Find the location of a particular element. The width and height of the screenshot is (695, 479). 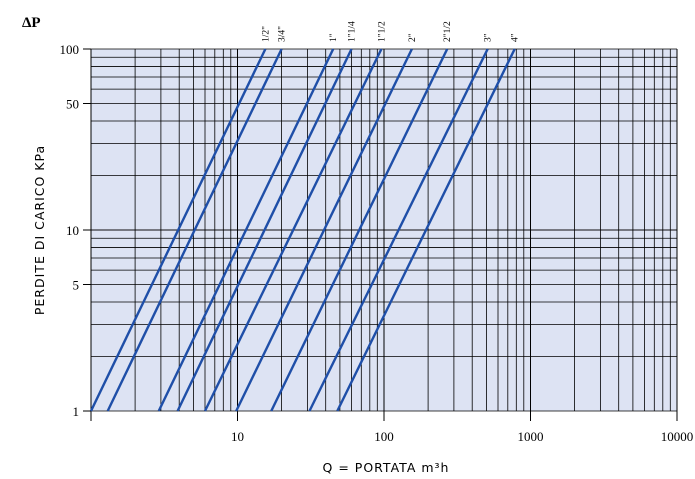

y-tick-labels: 1 5 10 50 100 is located at coordinates (70, 230).